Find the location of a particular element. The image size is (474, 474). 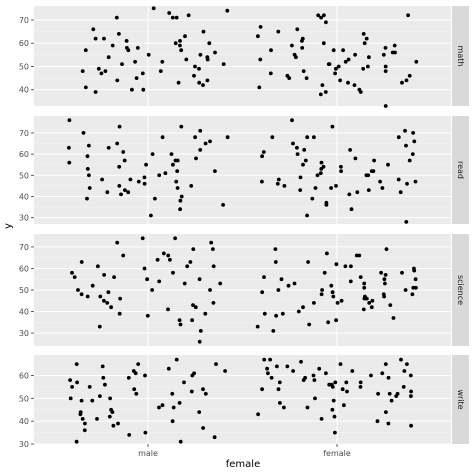

y-tick-label: 30 is located at coordinates (24, 218).